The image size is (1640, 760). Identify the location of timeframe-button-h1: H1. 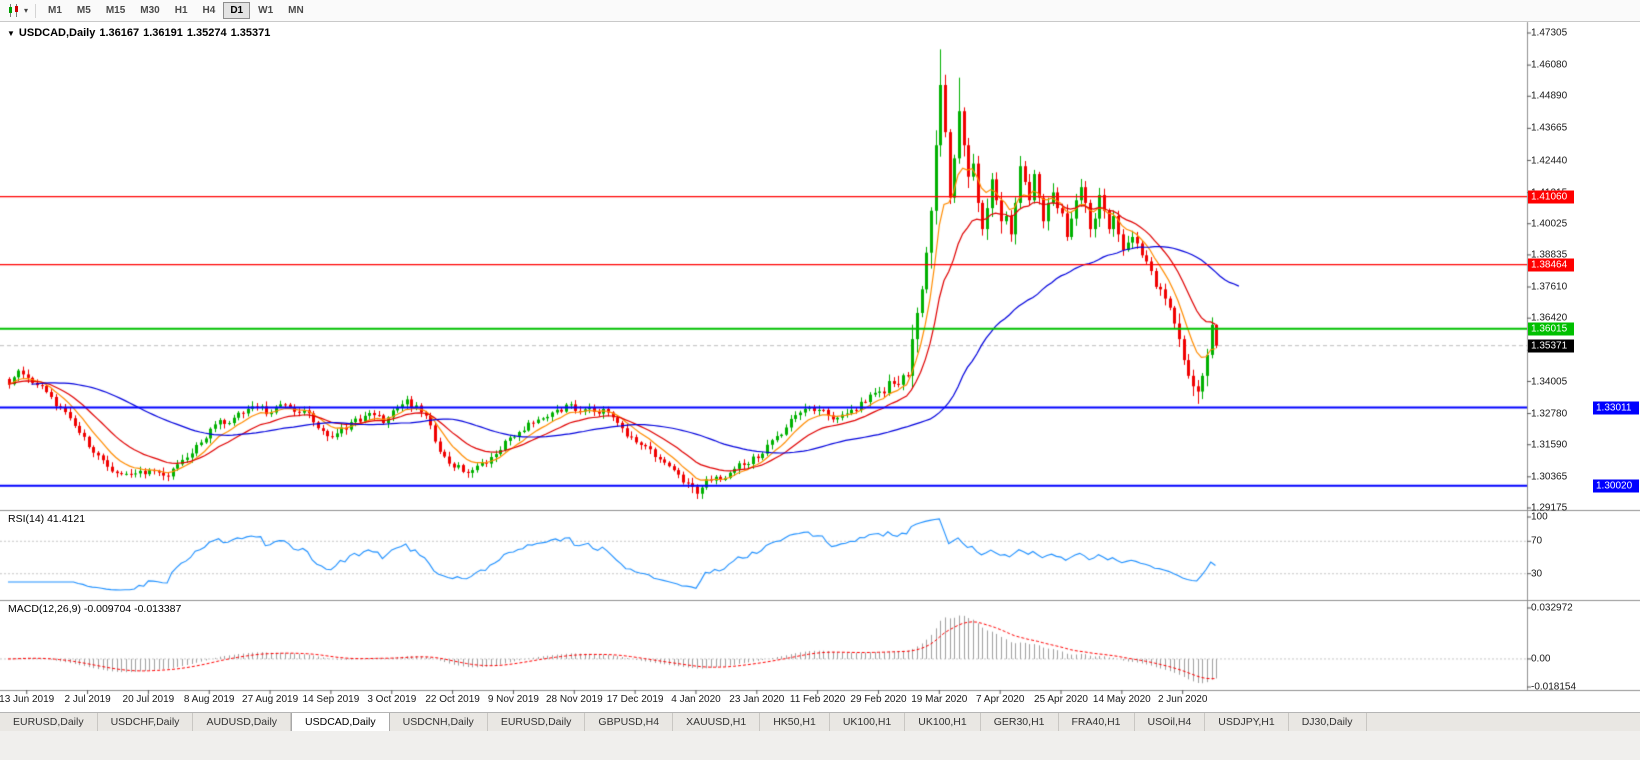
(181, 10).